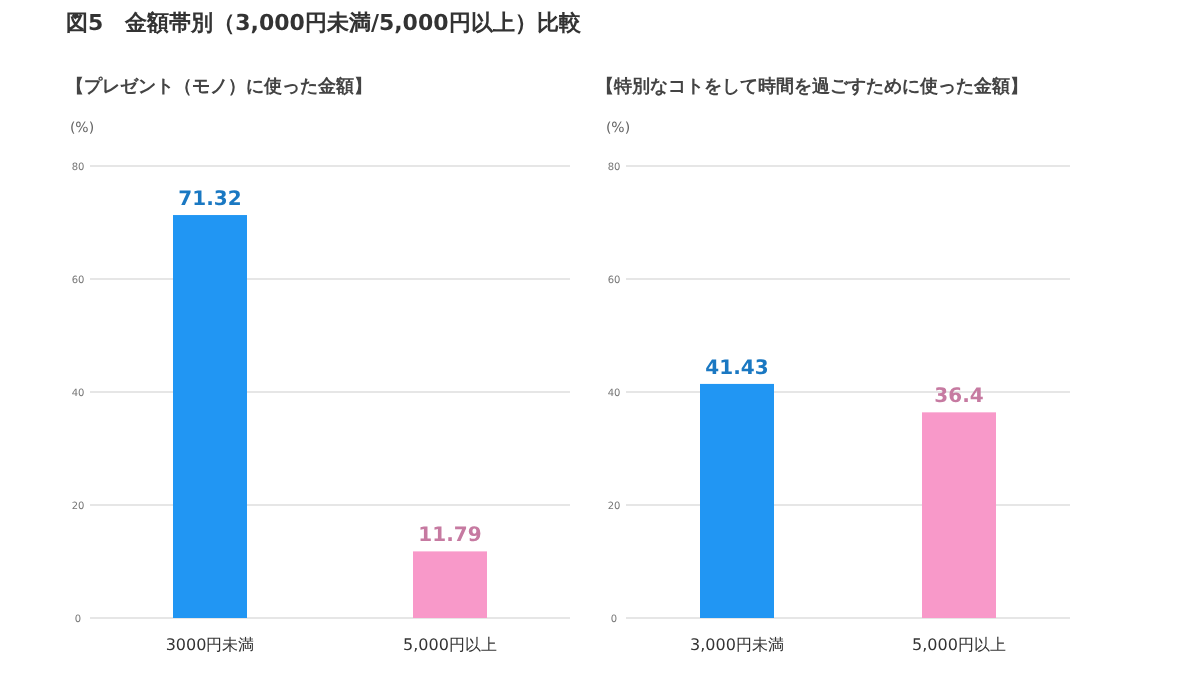 This screenshot has height=674, width=1200. I want to click on data-label: 41.43, so click(737, 368).